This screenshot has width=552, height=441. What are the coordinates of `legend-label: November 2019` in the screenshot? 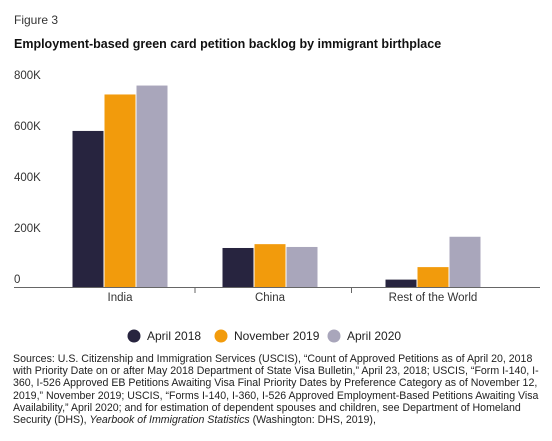 It's located at (277, 336).